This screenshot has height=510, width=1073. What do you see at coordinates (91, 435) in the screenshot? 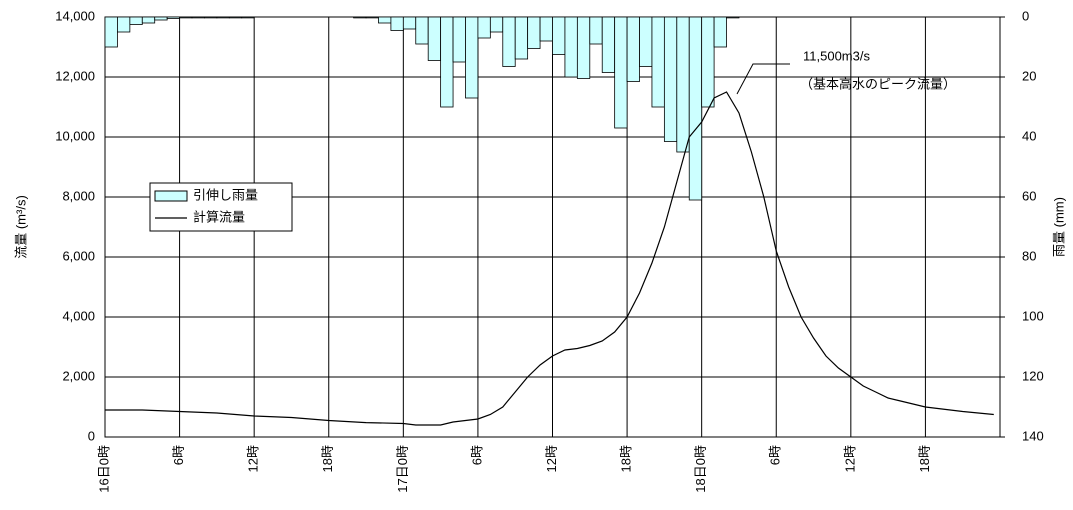
I see `y-tick-label: 0` at bounding box center [91, 435].